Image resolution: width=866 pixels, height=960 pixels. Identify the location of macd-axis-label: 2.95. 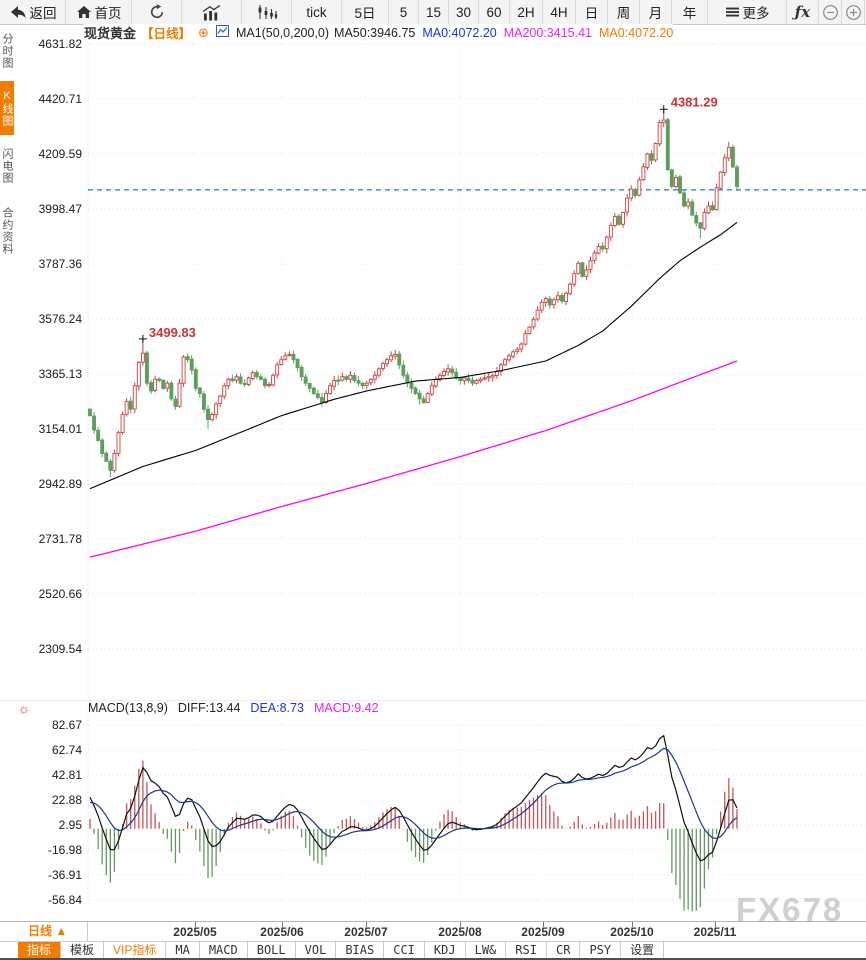
(70, 825).